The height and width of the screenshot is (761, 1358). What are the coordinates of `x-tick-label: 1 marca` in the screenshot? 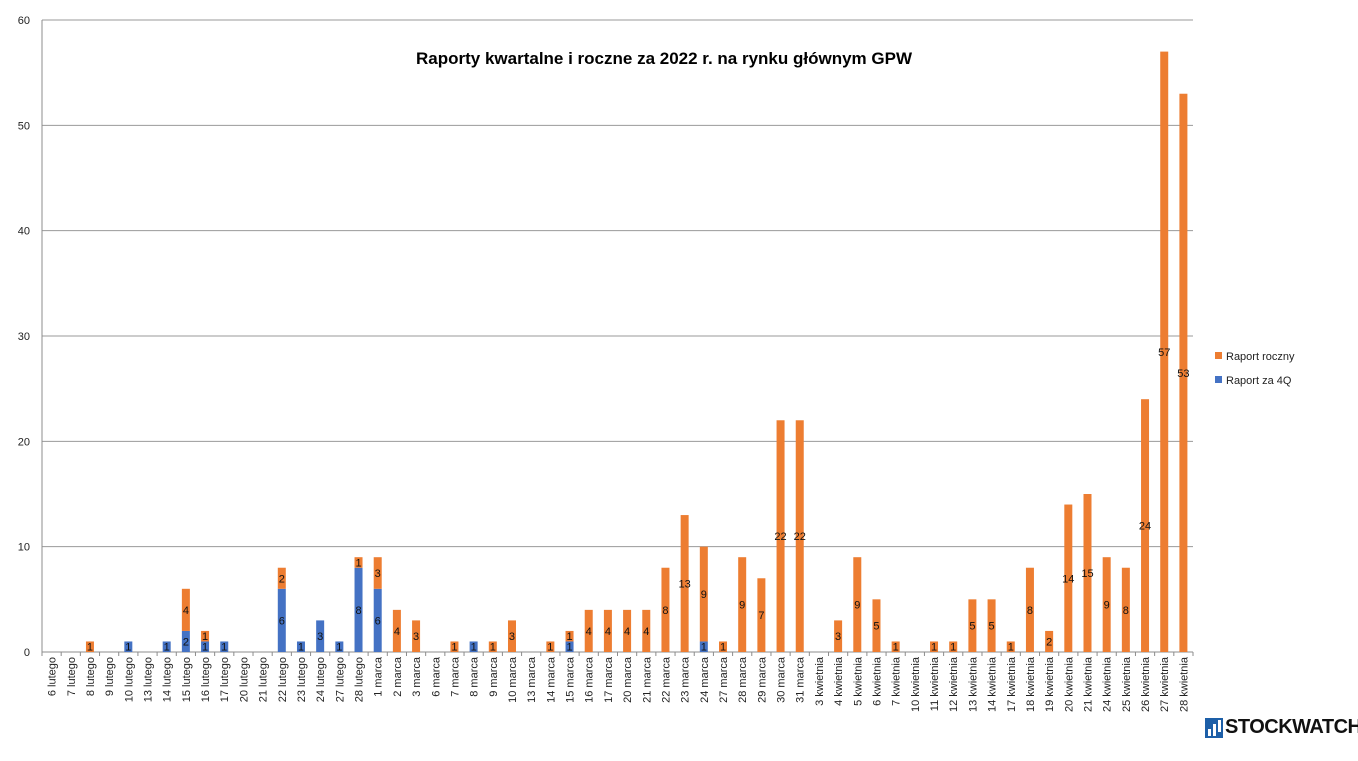 It's located at (379, 676).